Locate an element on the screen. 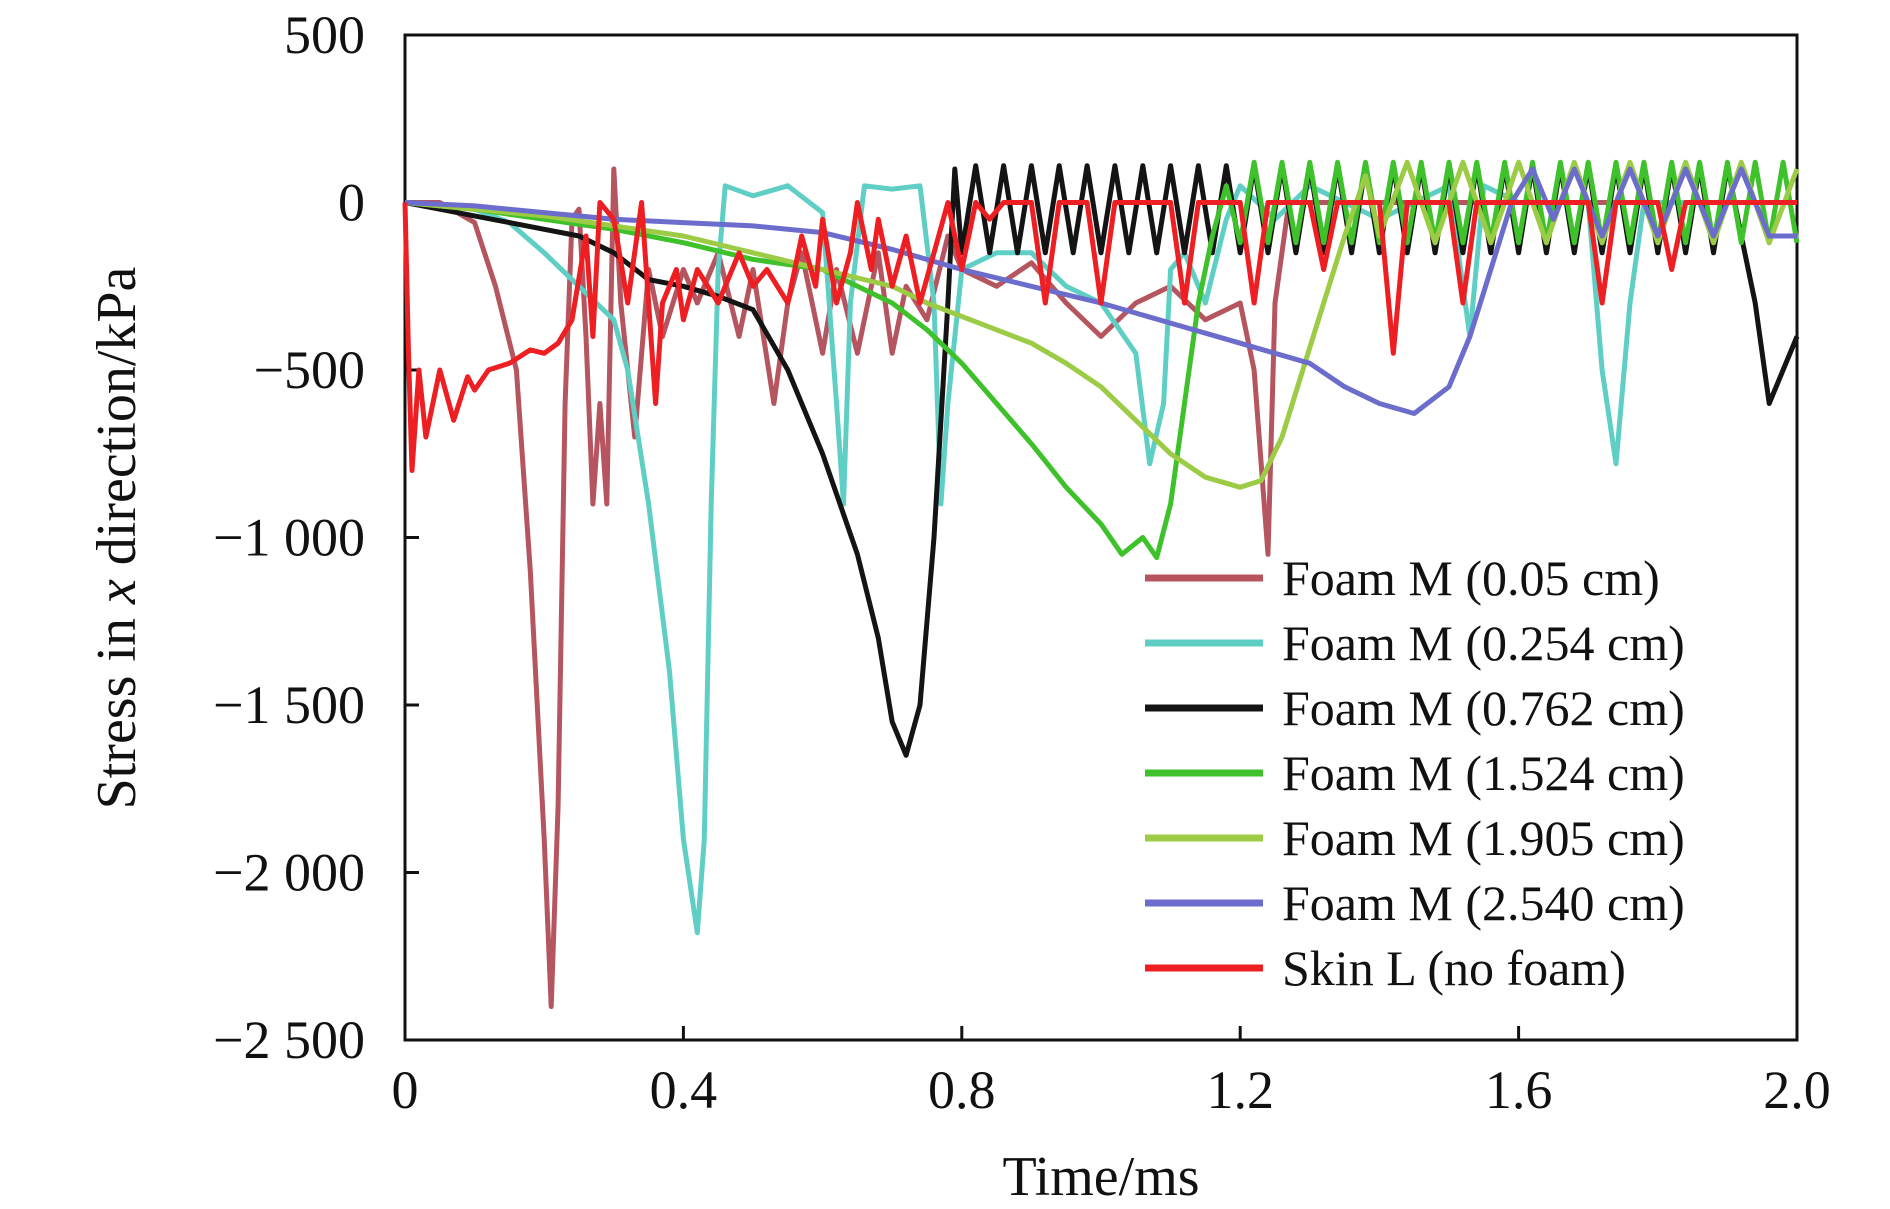 The width and height of the screenshot is (1890, 1209). legend-label: Foam M (1.524 cm) is located at coordinates (1483, 773).